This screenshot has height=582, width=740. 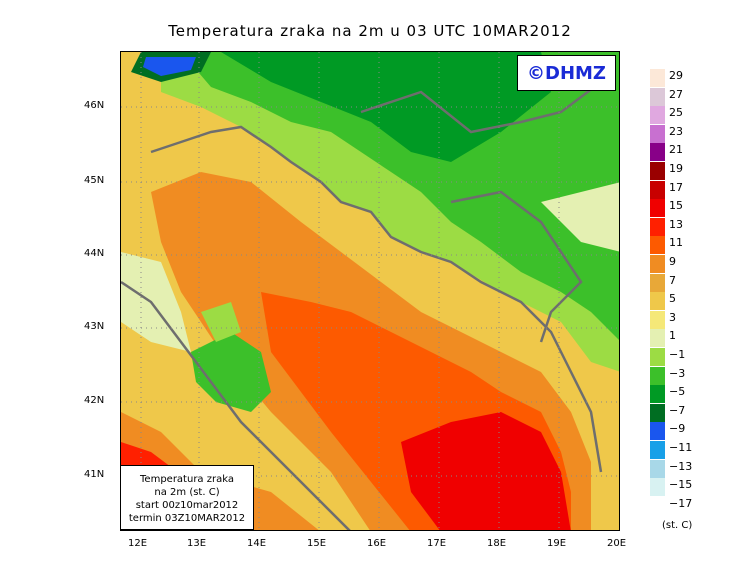 What do you see at coordinates (437, 543) in the screenshot?
I see `lon-label-17e: 17E` at bounding box center [437, 543].